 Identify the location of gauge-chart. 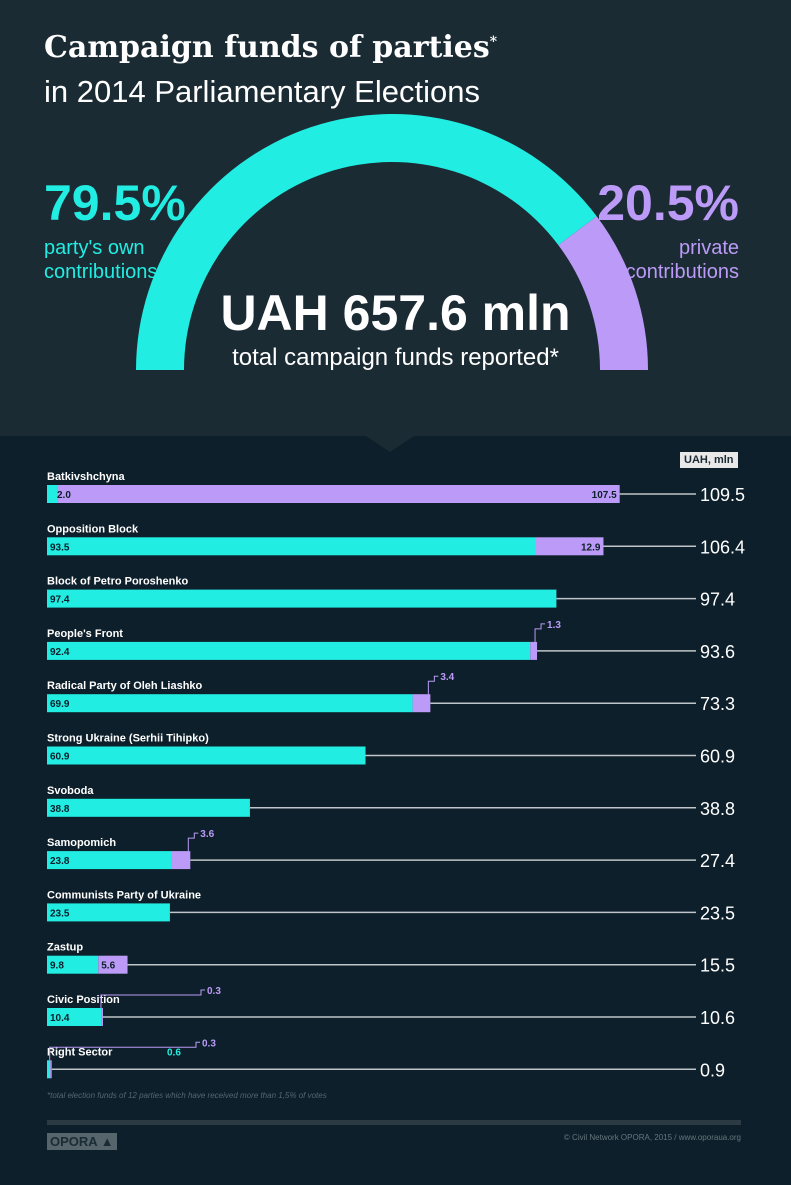
(392, 242).